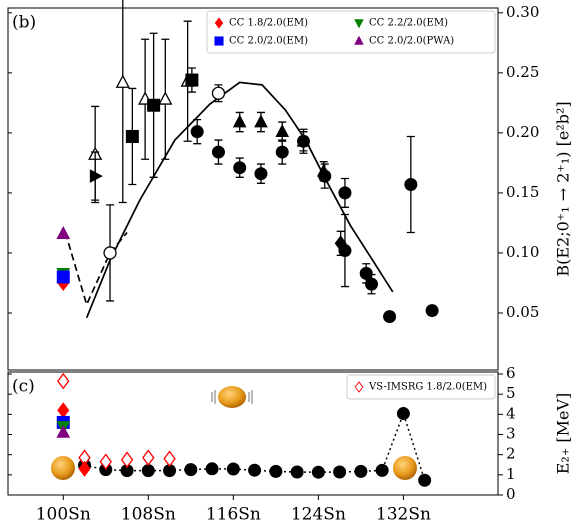  What do you see at coordinates (318, 515) in the screenshot?
I see `x-tick-label: 124Sn` at bounding box center [318, 515].